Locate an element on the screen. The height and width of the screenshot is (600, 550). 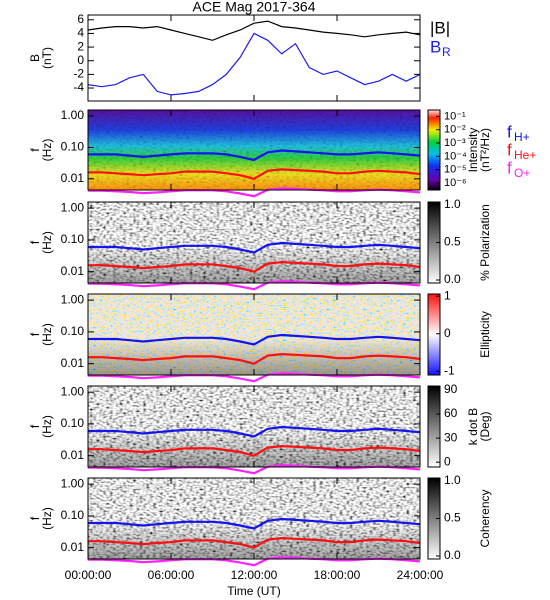
colorbar-label: k dot B is located at coordinates (473, 426).